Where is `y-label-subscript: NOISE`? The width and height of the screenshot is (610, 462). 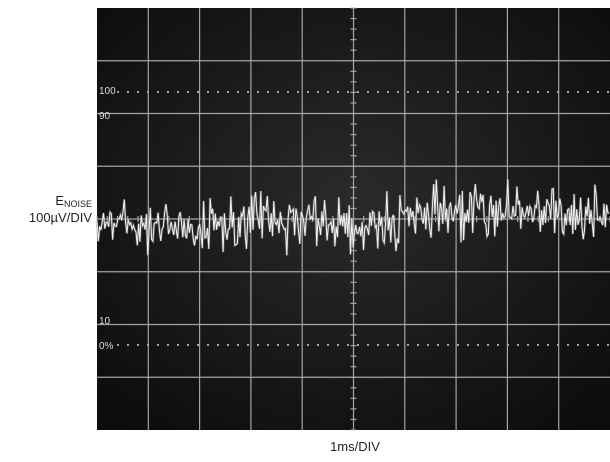
y-label-subscript: NOISE is located at coordinates (78, 204).